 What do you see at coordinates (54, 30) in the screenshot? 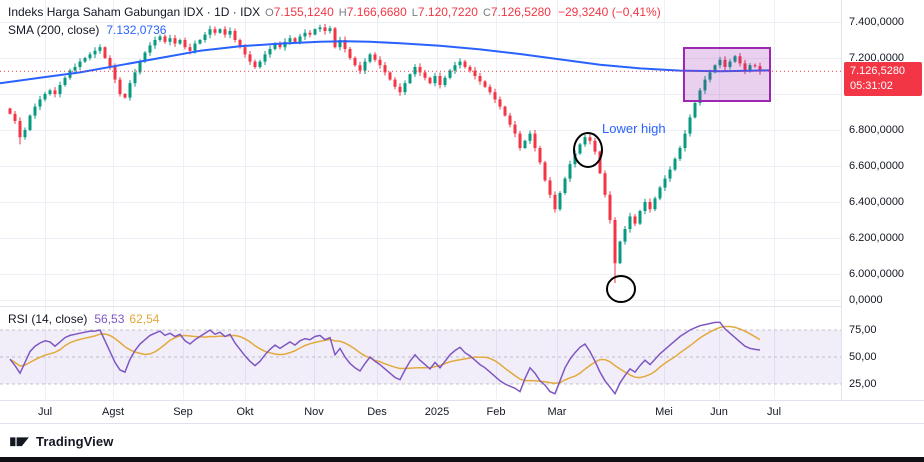
I see `sma-label: SMA (200, close)` at bounding box center [54, 30].